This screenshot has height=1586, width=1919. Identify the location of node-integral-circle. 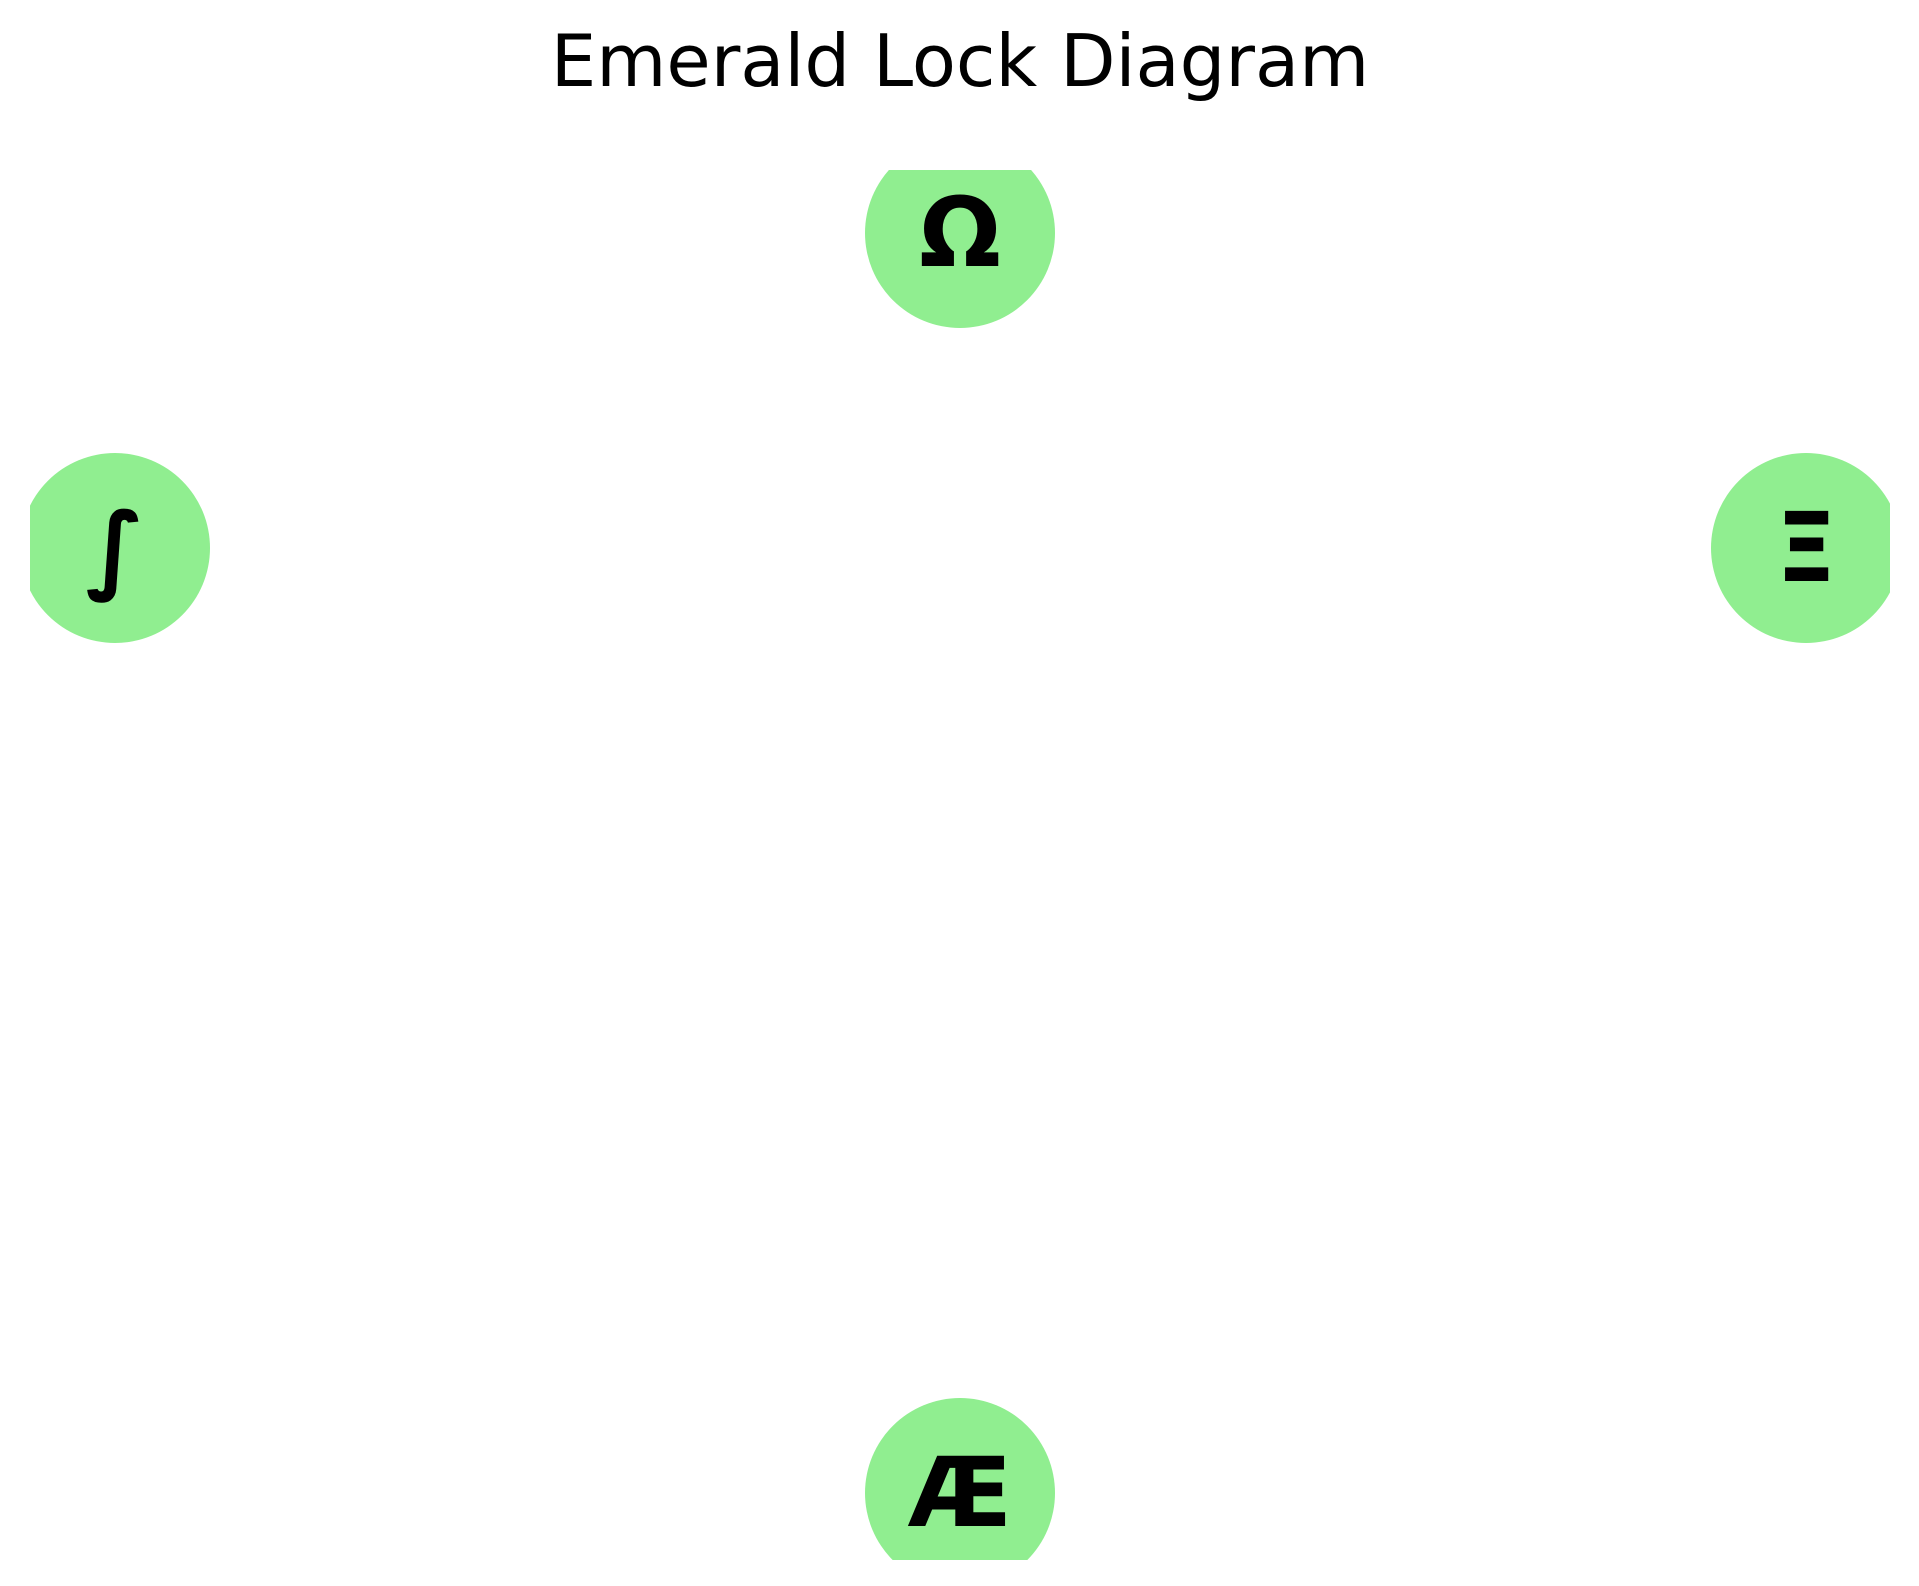
(120, 548).